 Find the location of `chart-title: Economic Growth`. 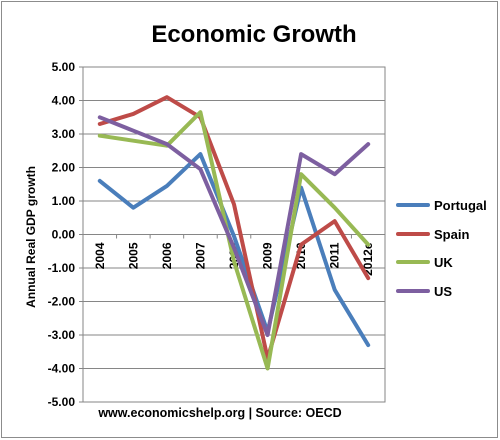

chart-title: Economic Growth is located at coordinates (253, 34).